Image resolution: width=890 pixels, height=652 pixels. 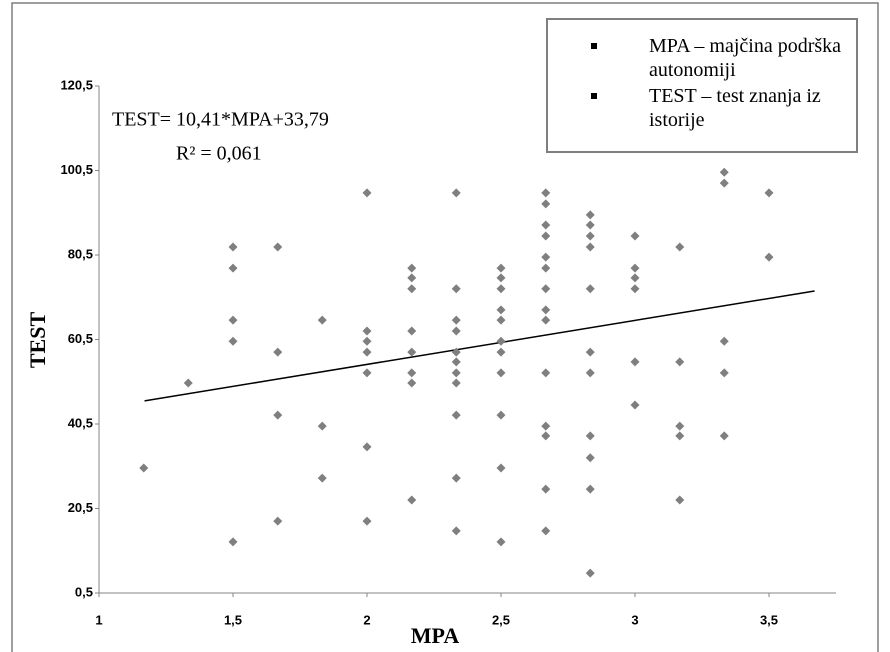 What do you see at coordinates (80, 338) in the screenshot?
I see `y-tick-label: 60,5` at bounding box center [80, 338].